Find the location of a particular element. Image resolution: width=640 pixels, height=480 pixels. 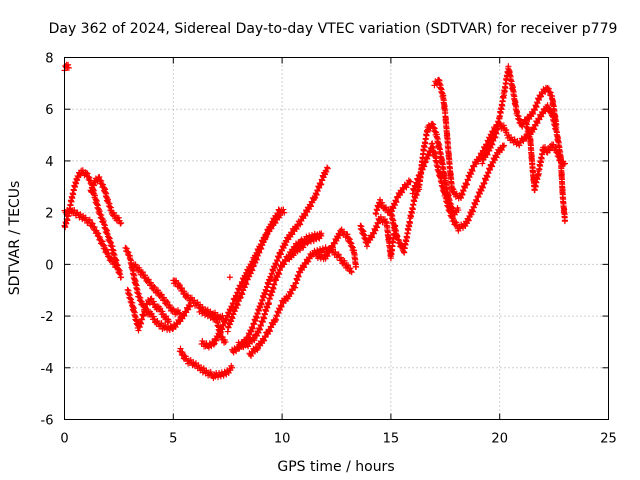

x-tick-label: 5 is located at coordinates (173, 439).